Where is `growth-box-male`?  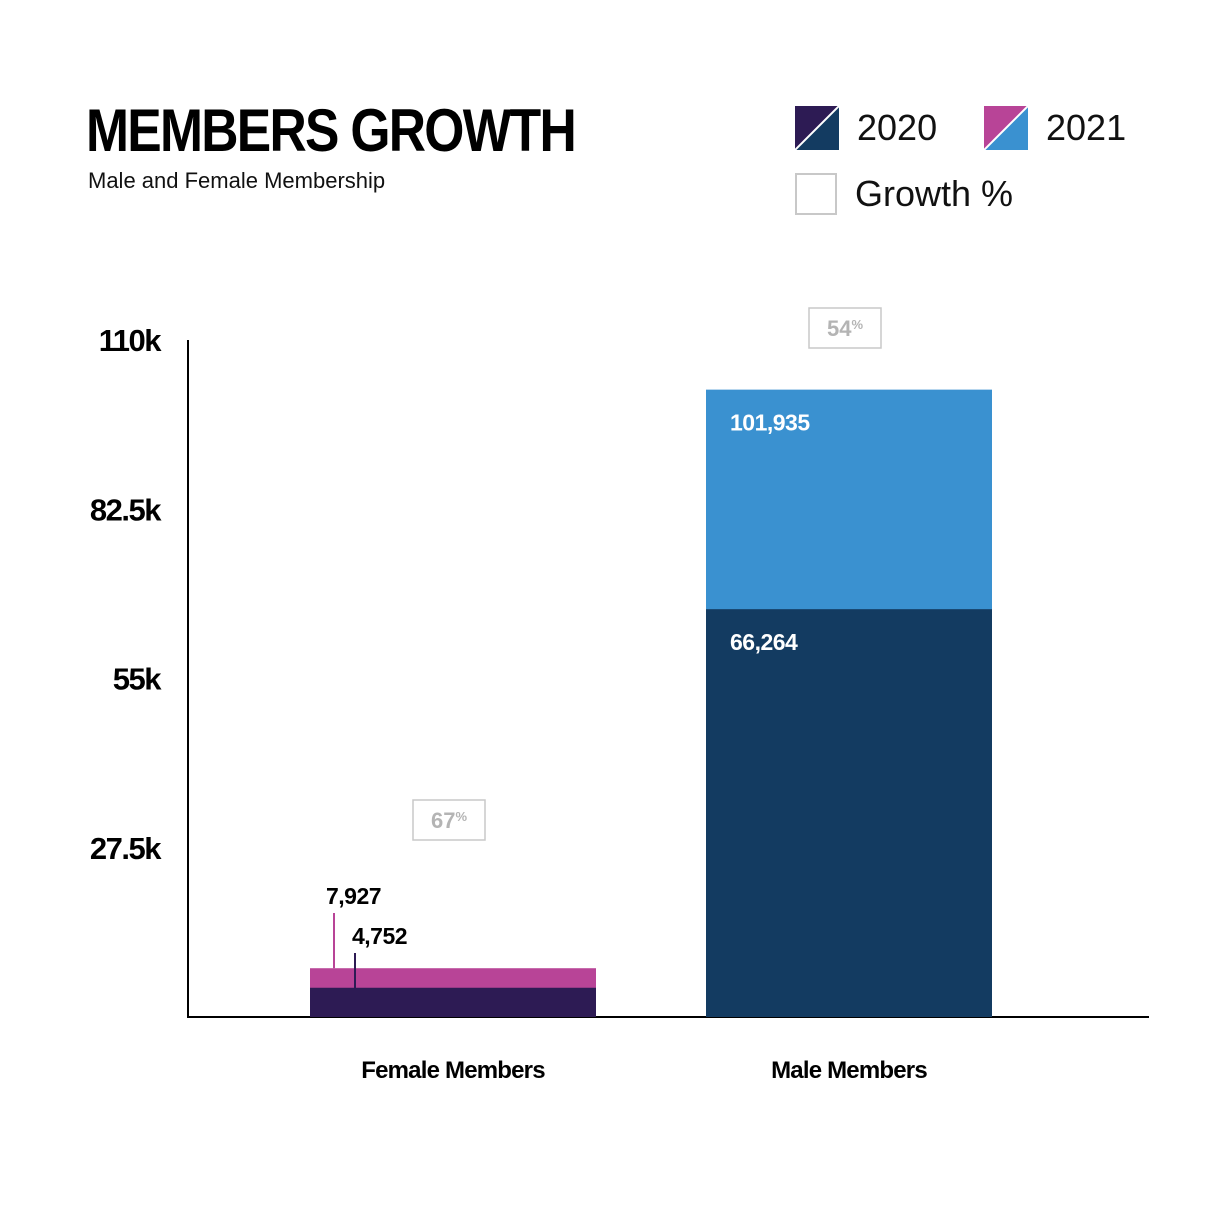
growth-box-male is located at coordinates (845, 328).